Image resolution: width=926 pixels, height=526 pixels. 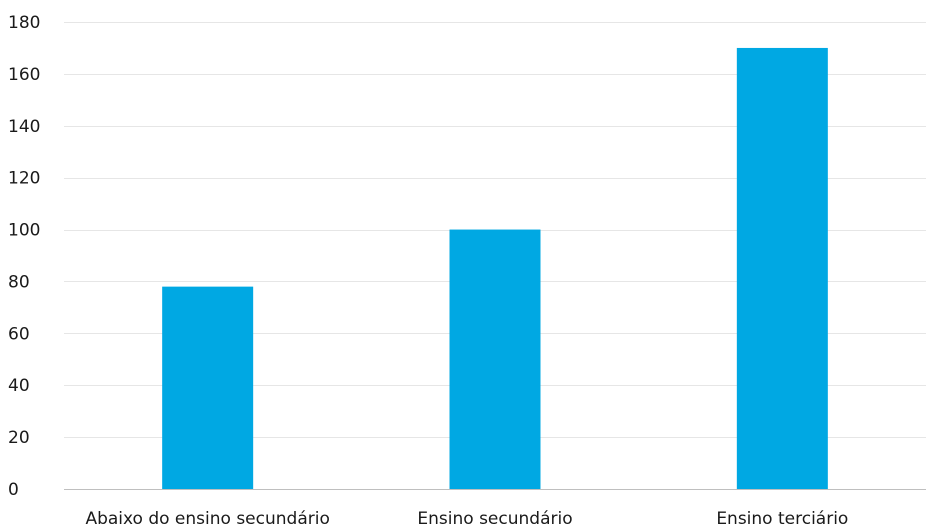 What do you see at coordinates (24, 256) in the screenshot?
I see `y-axis-ticks: 0 20 40 60 80 100 120 140 160 180` at bounding box center [24, 256].